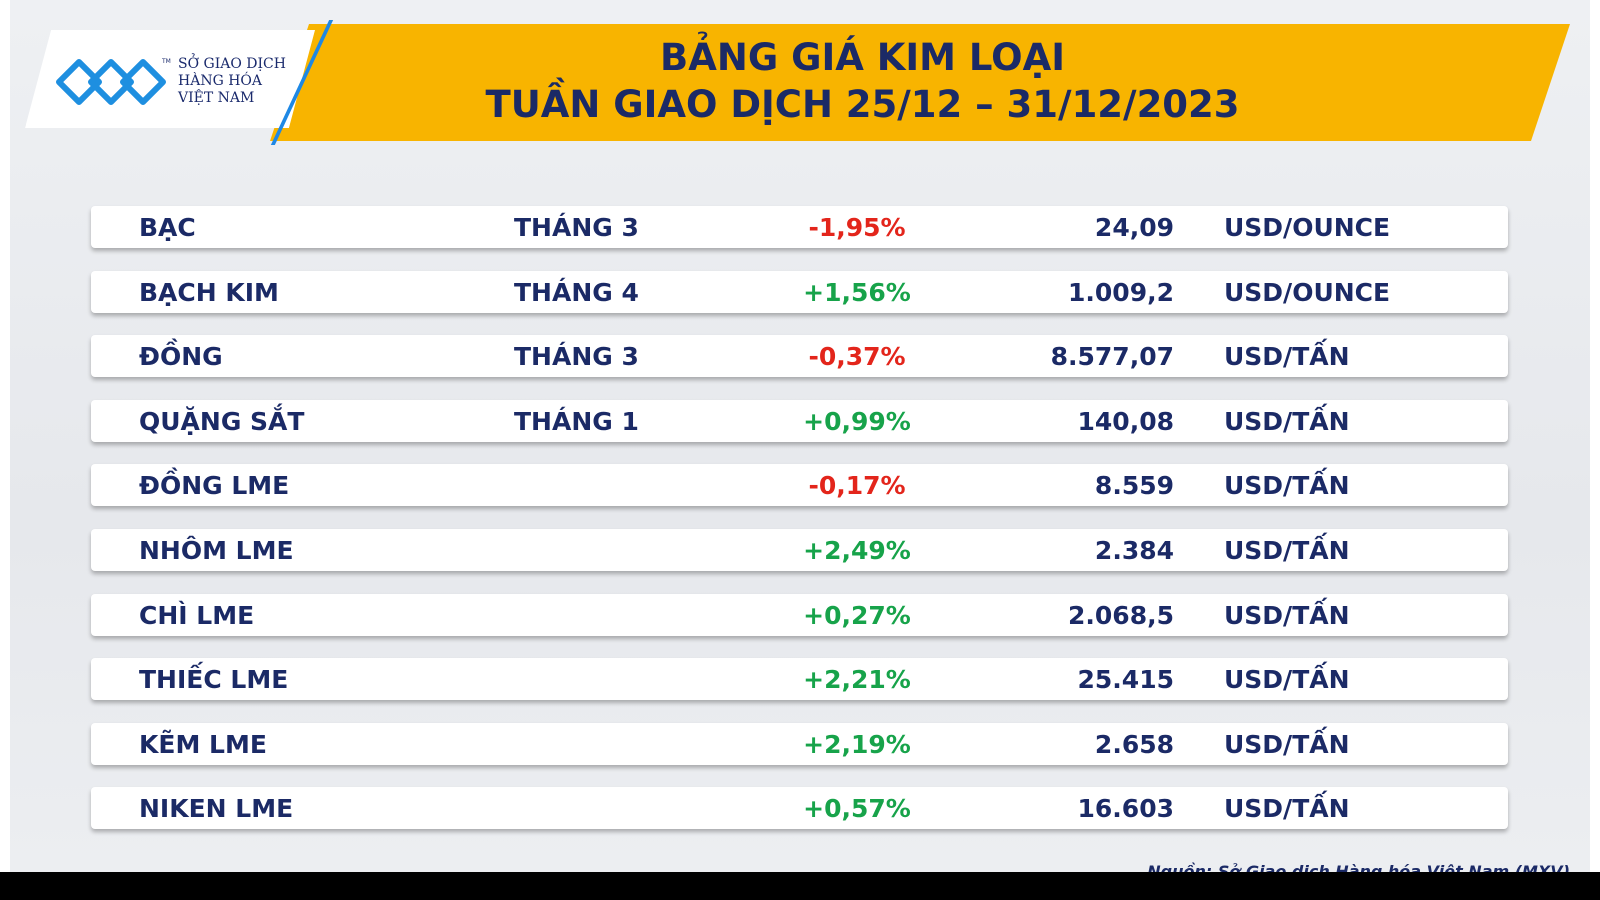 The width and height of the screenshot is (1600, 900). Describe the element at coordinates (232, 64) in the screenshot. I see `logo-line: SỞ GIAO DỊCH` at that location.